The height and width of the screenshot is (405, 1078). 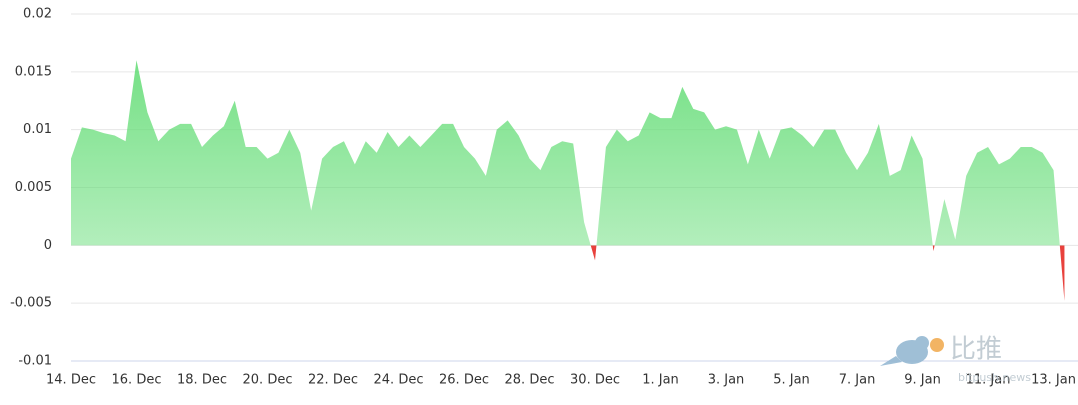 What do you see at coordinates (33, 71) in the screenshot?
I see `y-tick-label: 0.015` at bounding box center [33, 71].